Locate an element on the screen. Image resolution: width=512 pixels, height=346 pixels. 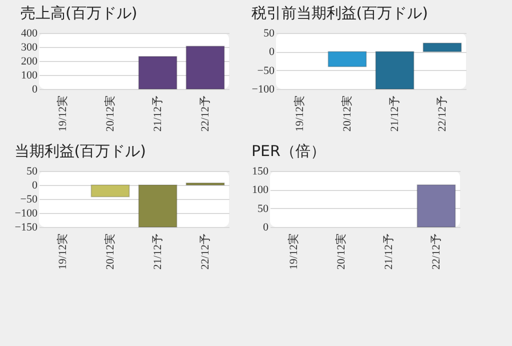
y-tick-label: −150 is located at coordinates (26, 228).